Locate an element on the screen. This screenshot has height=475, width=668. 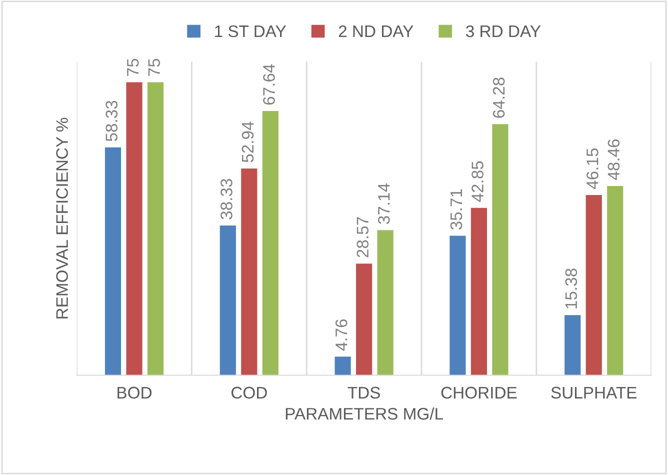
data-label: 4.76 is located at coordinates (341, 335).